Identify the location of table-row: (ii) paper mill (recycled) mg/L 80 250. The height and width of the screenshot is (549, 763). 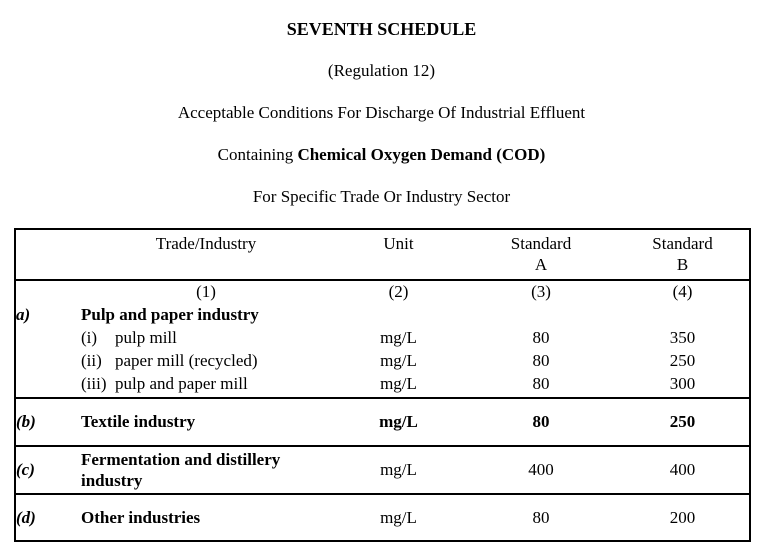
(382, 360).